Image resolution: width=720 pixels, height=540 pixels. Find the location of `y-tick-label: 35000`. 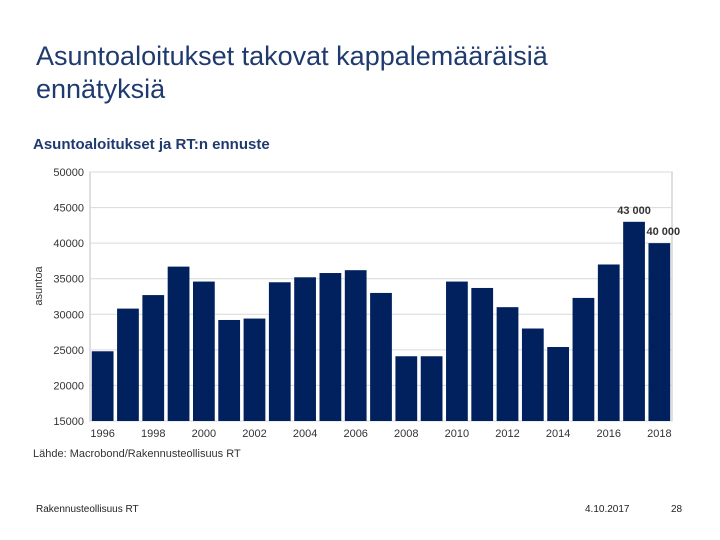

y-tick-label: 35000 is located at coordinates (68, 280).